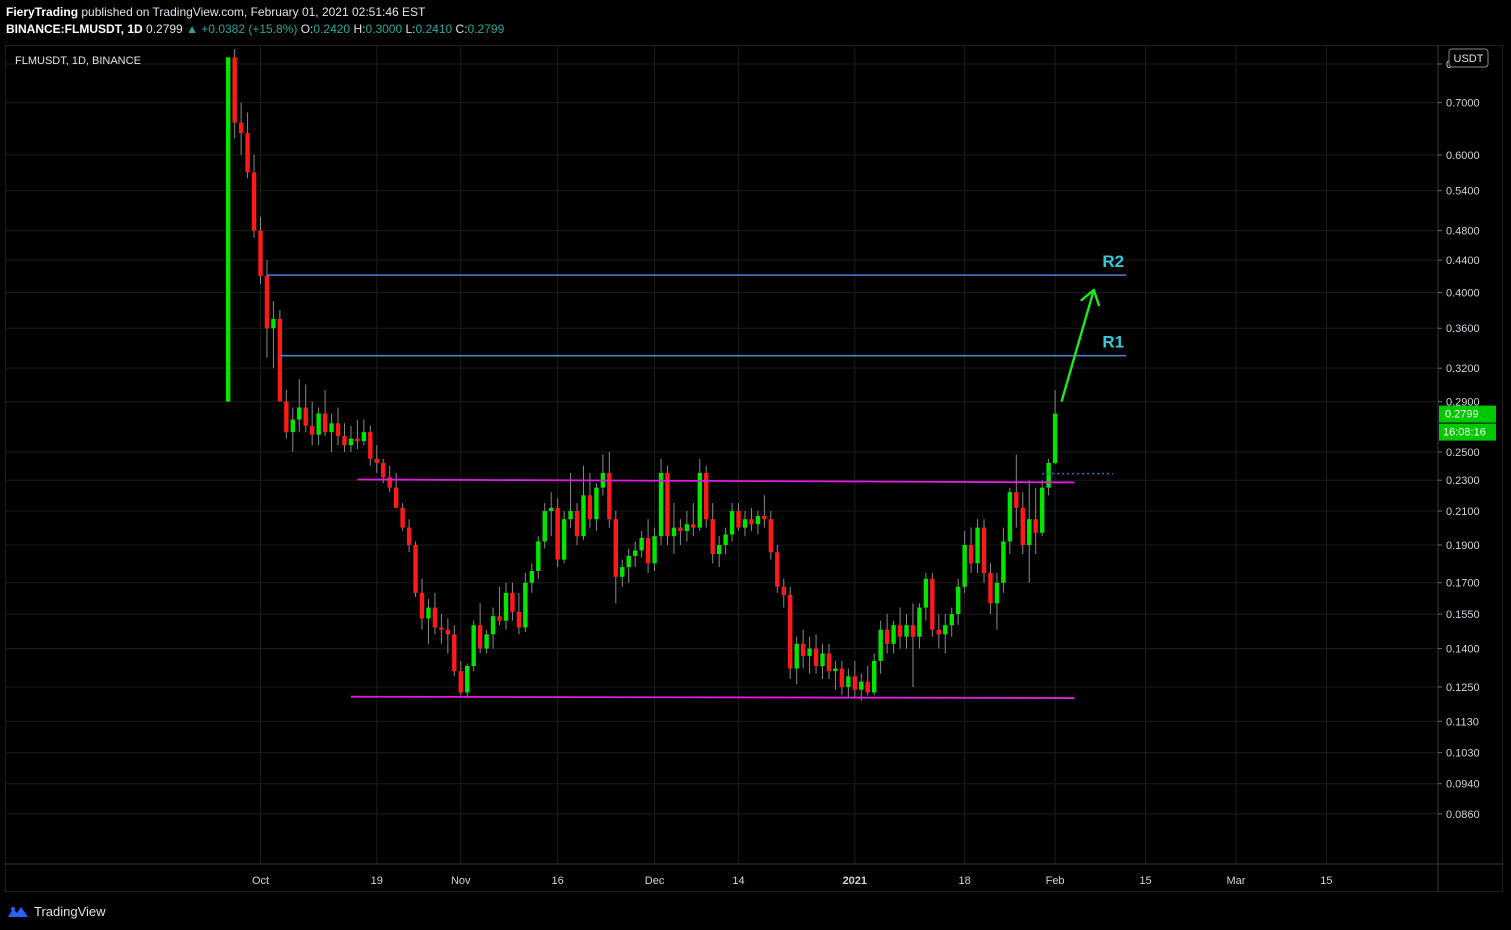 The height and width of the screenshot is (930, 1511). I want to click on x-tick-label: Nov, so click(461, 881).